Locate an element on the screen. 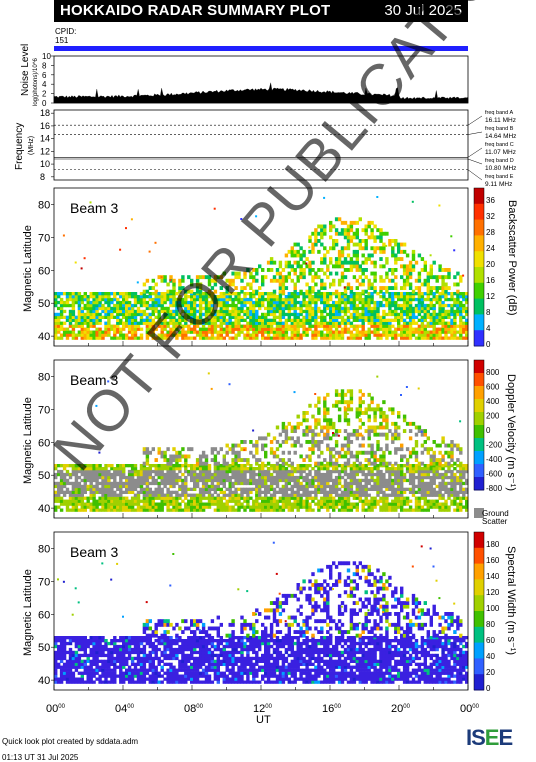 The height and width of the screenshot is (762, 536). colorbar-tick-label: -800 is located at coordinates (494, 488).